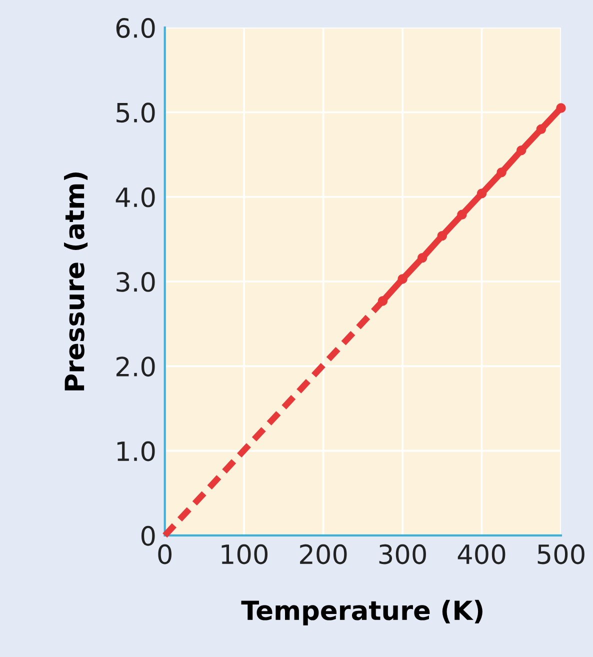 This screenshot has height=657, width=593. I want to click on y-tick-label: 1.0, so click(136, 451).